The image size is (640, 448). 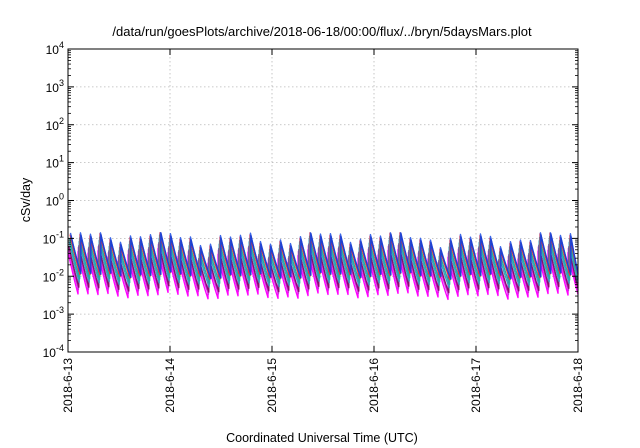 What do you see at coordinates (170, 385) in the screenshot?
I see `x-tick-label: 2018-6-14` at bounding box center [170, 385].